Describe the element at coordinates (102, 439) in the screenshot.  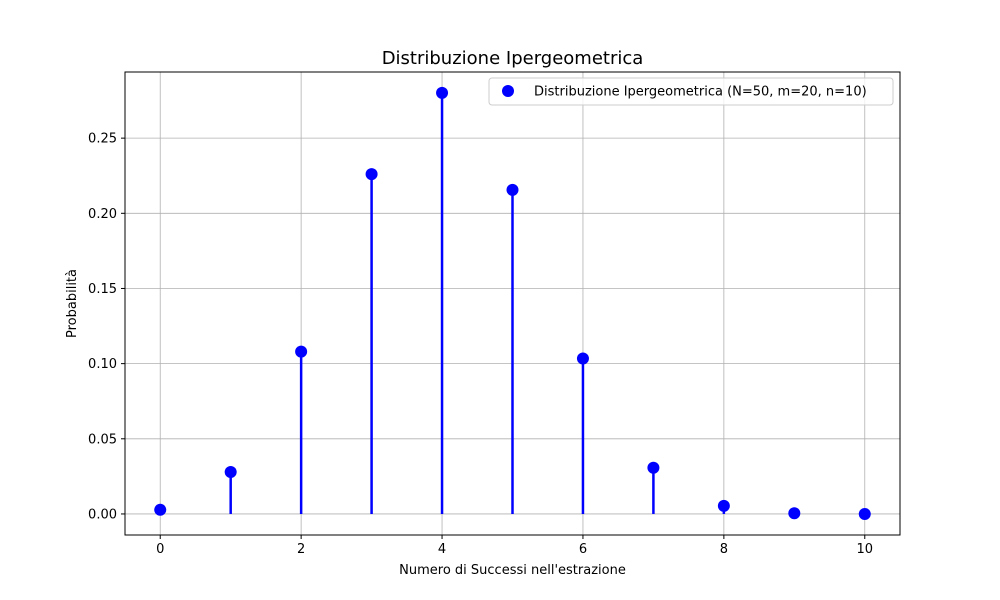
I see `y-tick-label: 0.05` at that location.